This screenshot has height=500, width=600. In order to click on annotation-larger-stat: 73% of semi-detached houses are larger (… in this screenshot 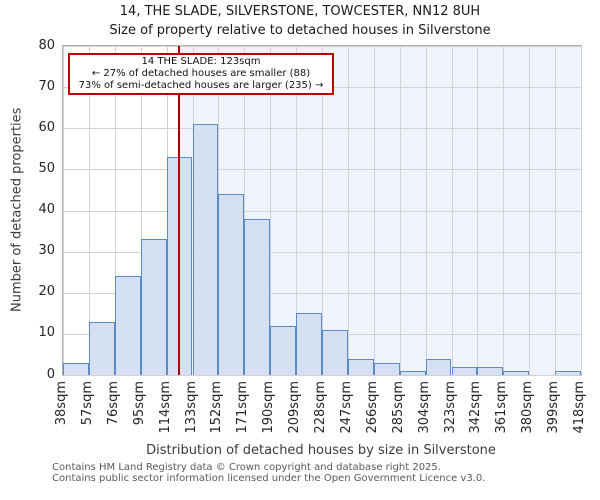, I will do `click(201, 85)`.